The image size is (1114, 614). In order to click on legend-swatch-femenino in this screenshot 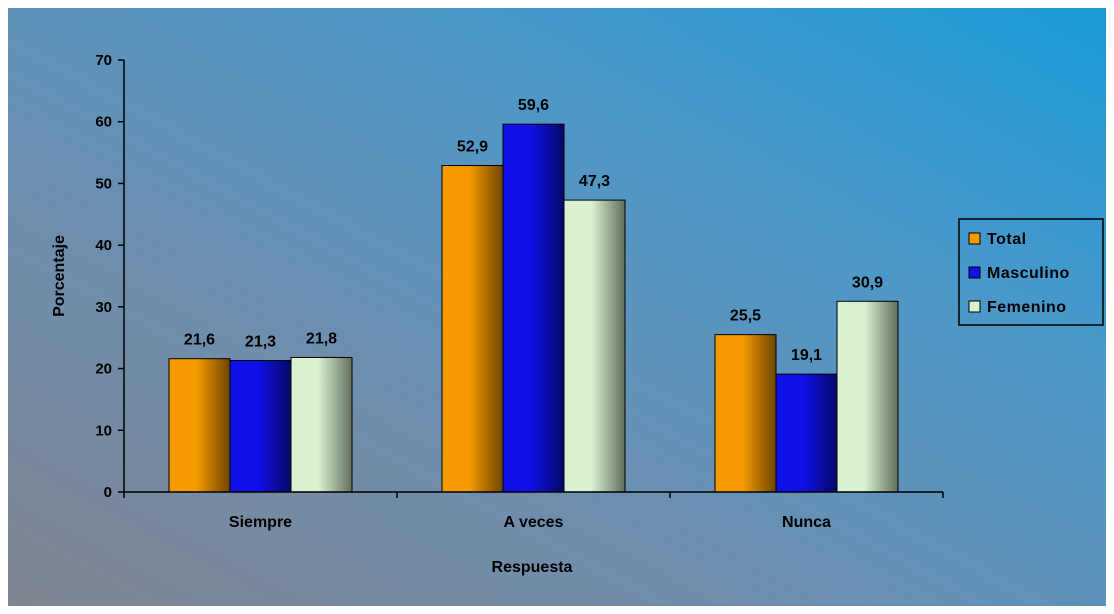, I will do `click(974, 306)`.